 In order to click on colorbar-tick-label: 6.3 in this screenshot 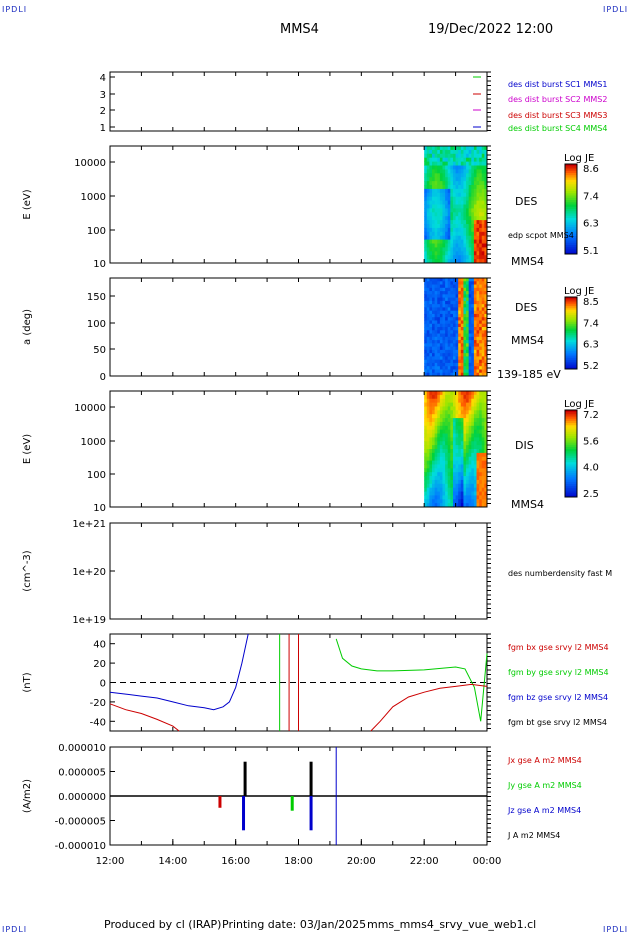, I will do `click(591, 224)`.